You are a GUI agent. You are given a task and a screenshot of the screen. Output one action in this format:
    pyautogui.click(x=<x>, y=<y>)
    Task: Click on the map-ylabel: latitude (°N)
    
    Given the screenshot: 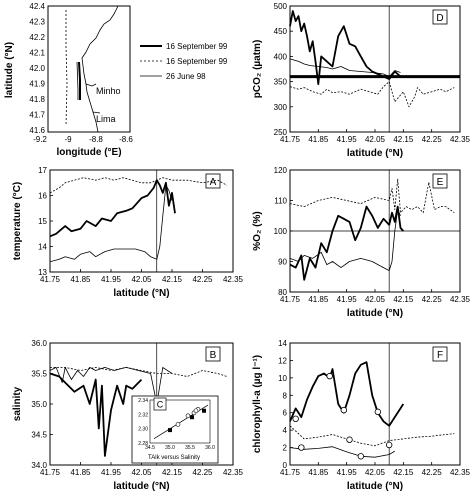 What is the action you would take?
    pyautogui.click(x=9, y=70)
    